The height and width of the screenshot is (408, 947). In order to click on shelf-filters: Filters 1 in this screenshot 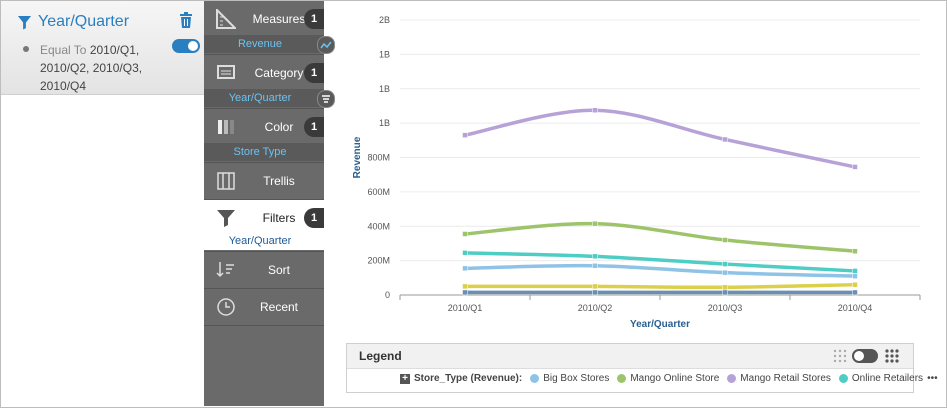, I will do `click(264, 218)`.